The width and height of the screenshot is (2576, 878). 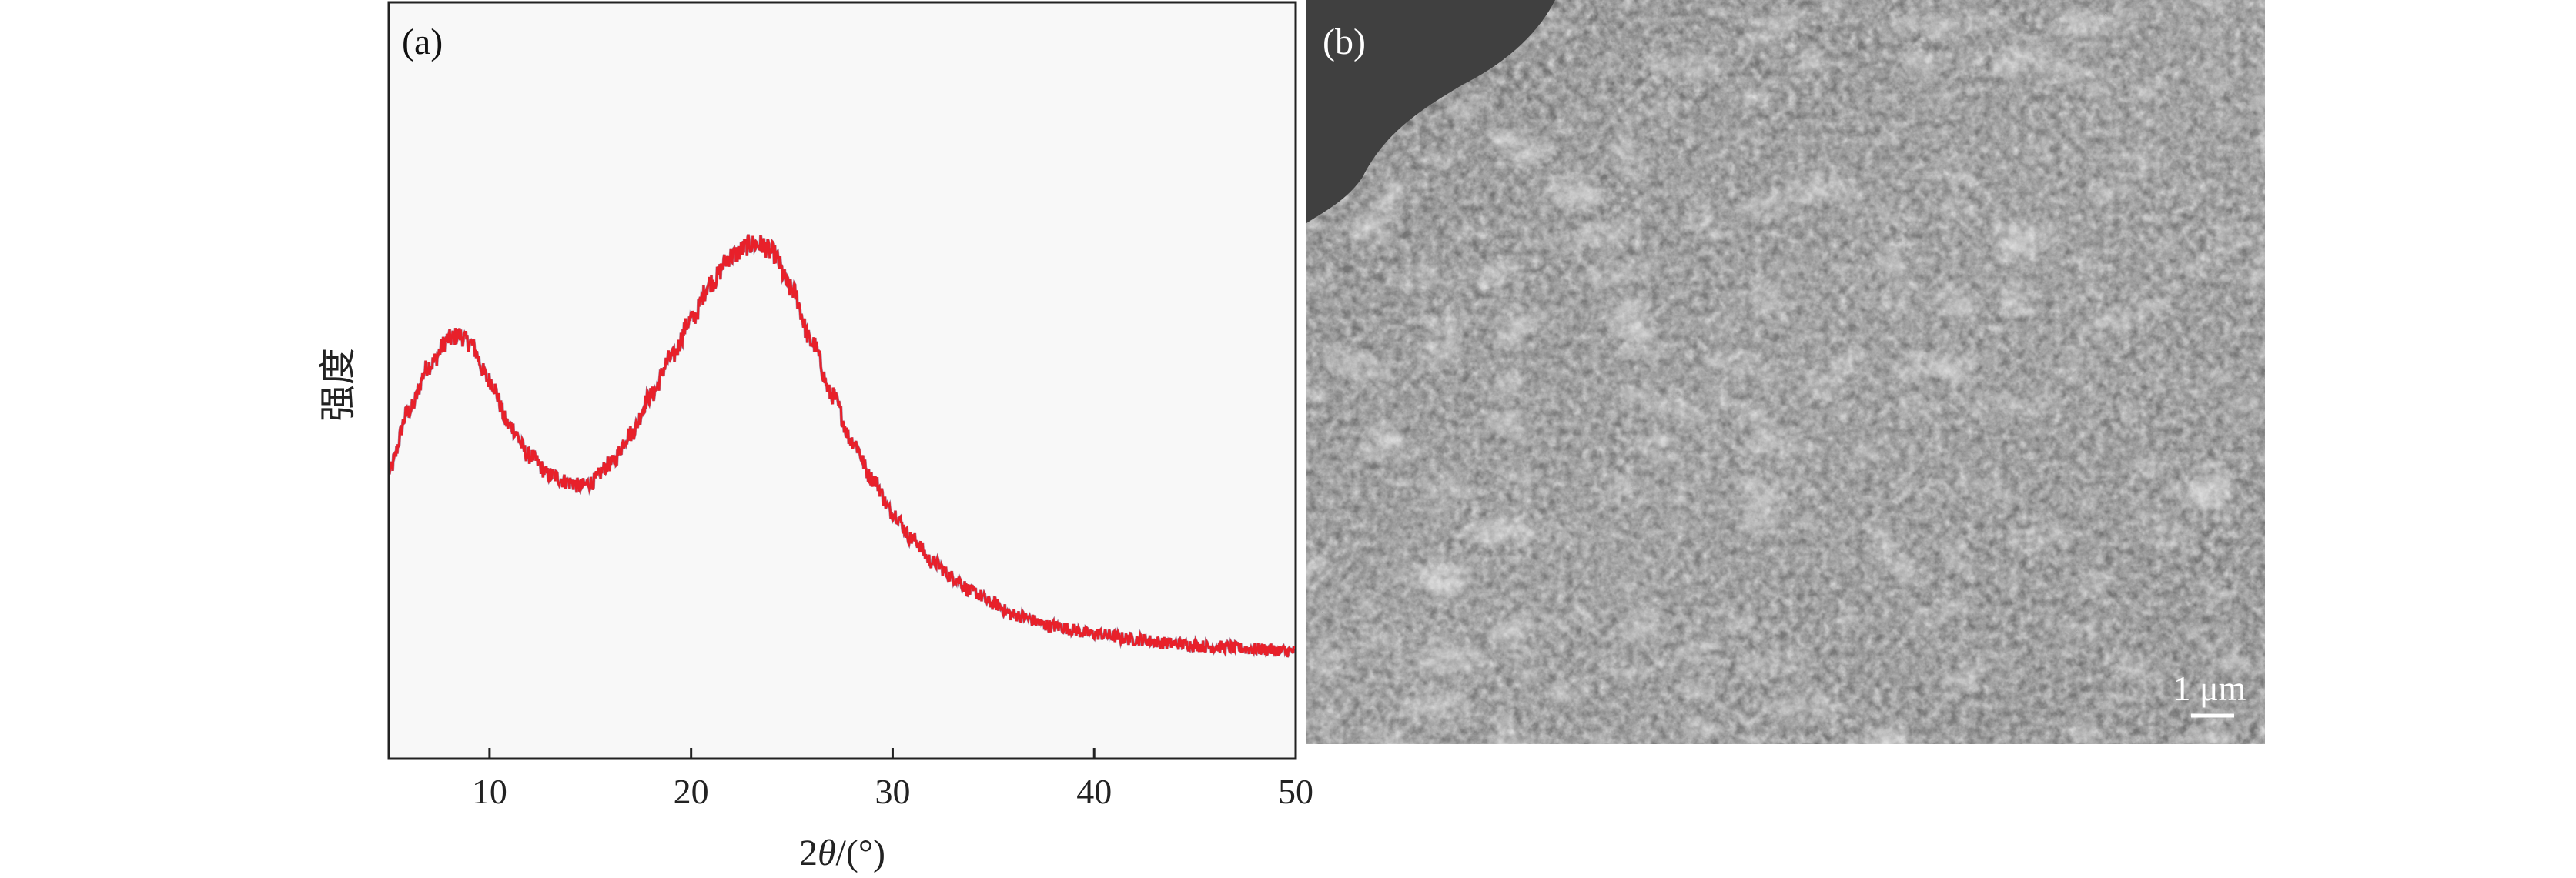 I want to click on x-ticks: 10 20 30 40 50, so click(x=893, y=779).